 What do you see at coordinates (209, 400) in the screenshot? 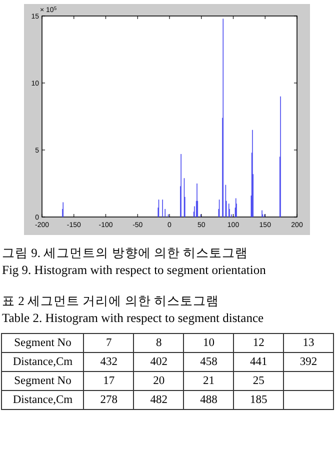
I see `text: 488` at bounding box center [209, 400].